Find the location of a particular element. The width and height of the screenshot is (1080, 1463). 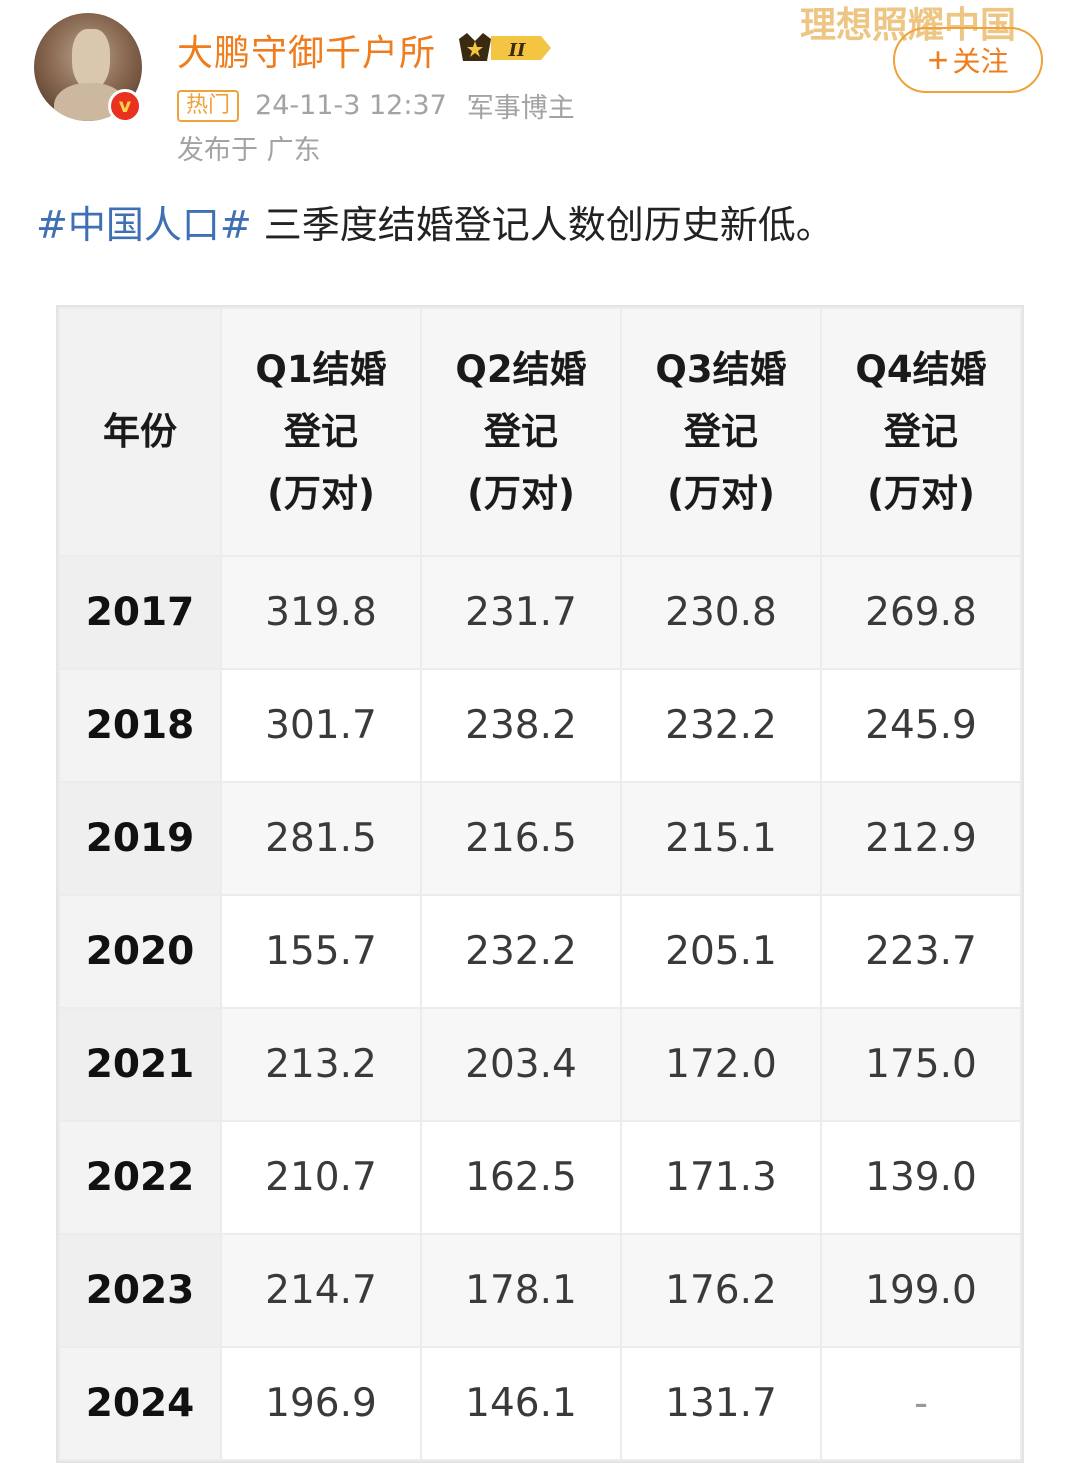

cell-year: 2019 is located at coordinates (140, 838).